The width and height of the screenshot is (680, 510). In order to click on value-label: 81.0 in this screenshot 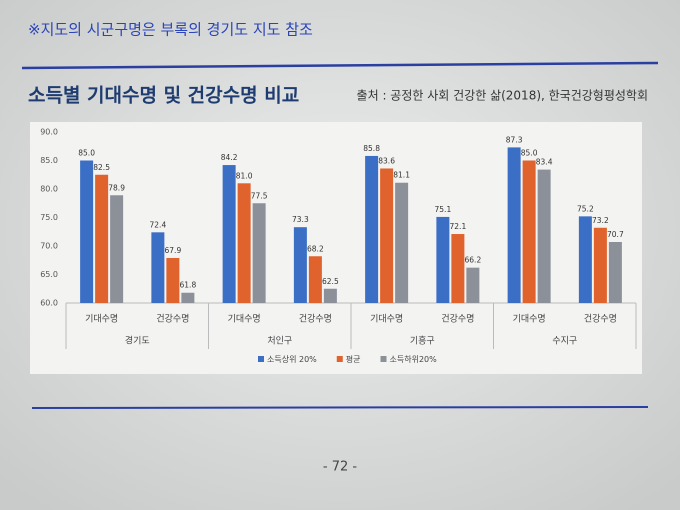, I will do `click(244, 175)`.